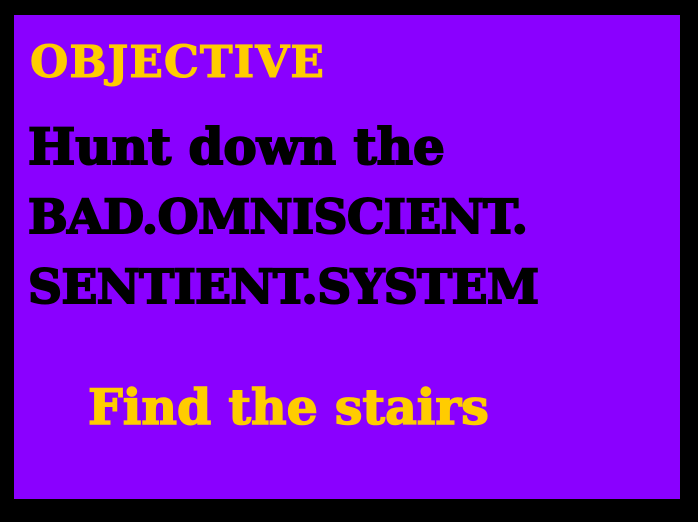 The height and width of the screenshot is (522, 698). Describe the element at coordinates (283, 287) in the screenshot. I see `objective-line-3: SENTIENT.SYSTEM` at that location.